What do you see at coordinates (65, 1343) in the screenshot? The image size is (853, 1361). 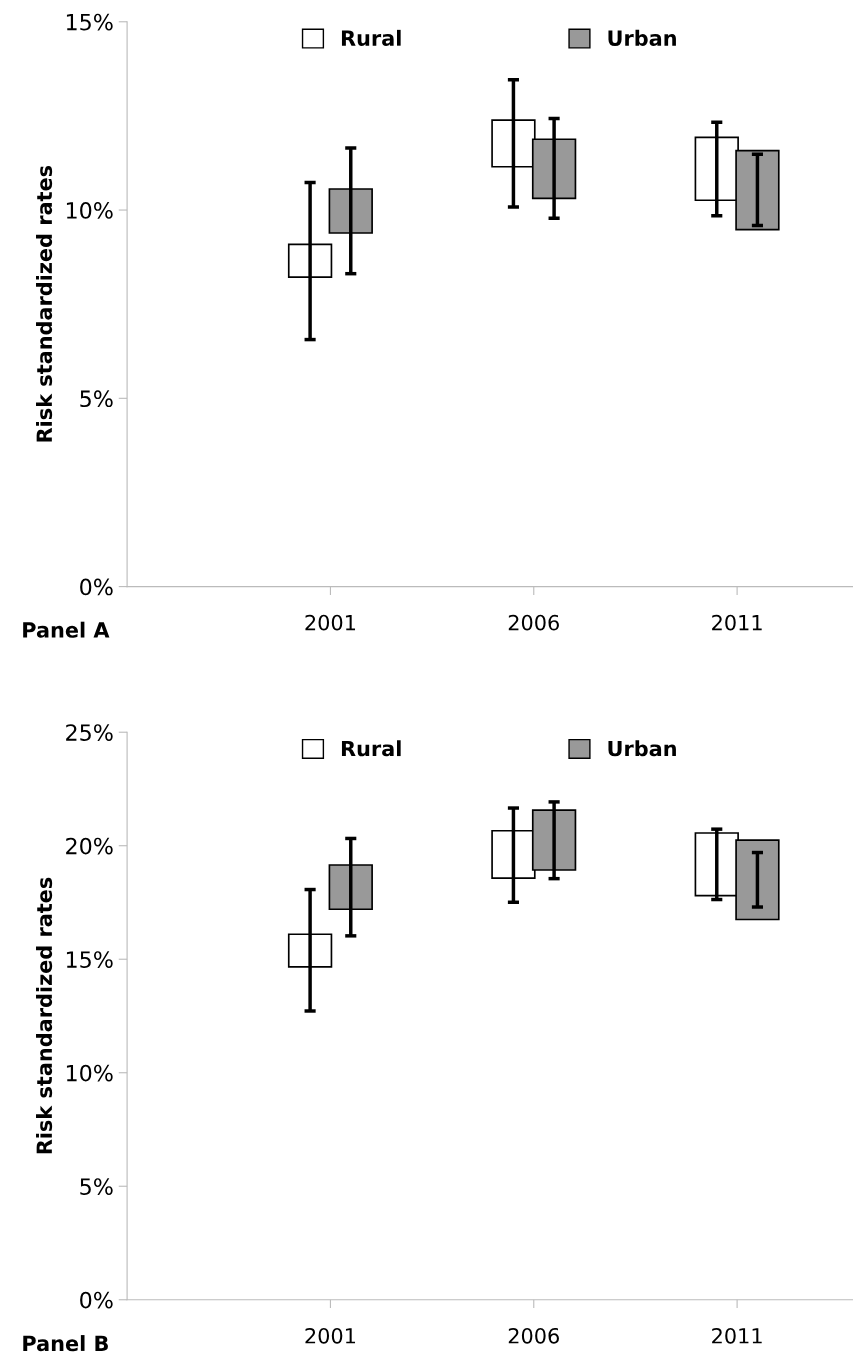 I see `text: Panel B` at bounding box center [65, 1343].